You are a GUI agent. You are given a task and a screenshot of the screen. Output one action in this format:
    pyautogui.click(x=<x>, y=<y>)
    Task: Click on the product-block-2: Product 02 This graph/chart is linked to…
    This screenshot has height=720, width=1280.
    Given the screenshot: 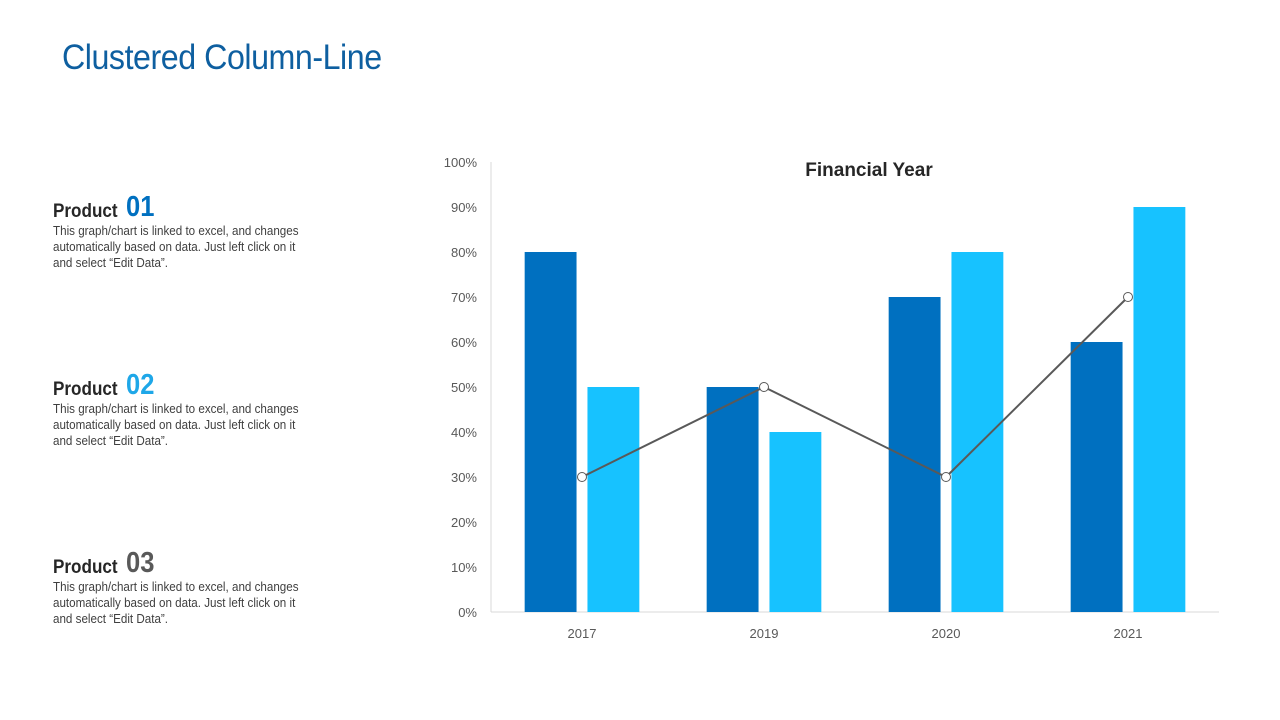 What is the action you would take?
    pyautogui.click(x=190, y=409)
    